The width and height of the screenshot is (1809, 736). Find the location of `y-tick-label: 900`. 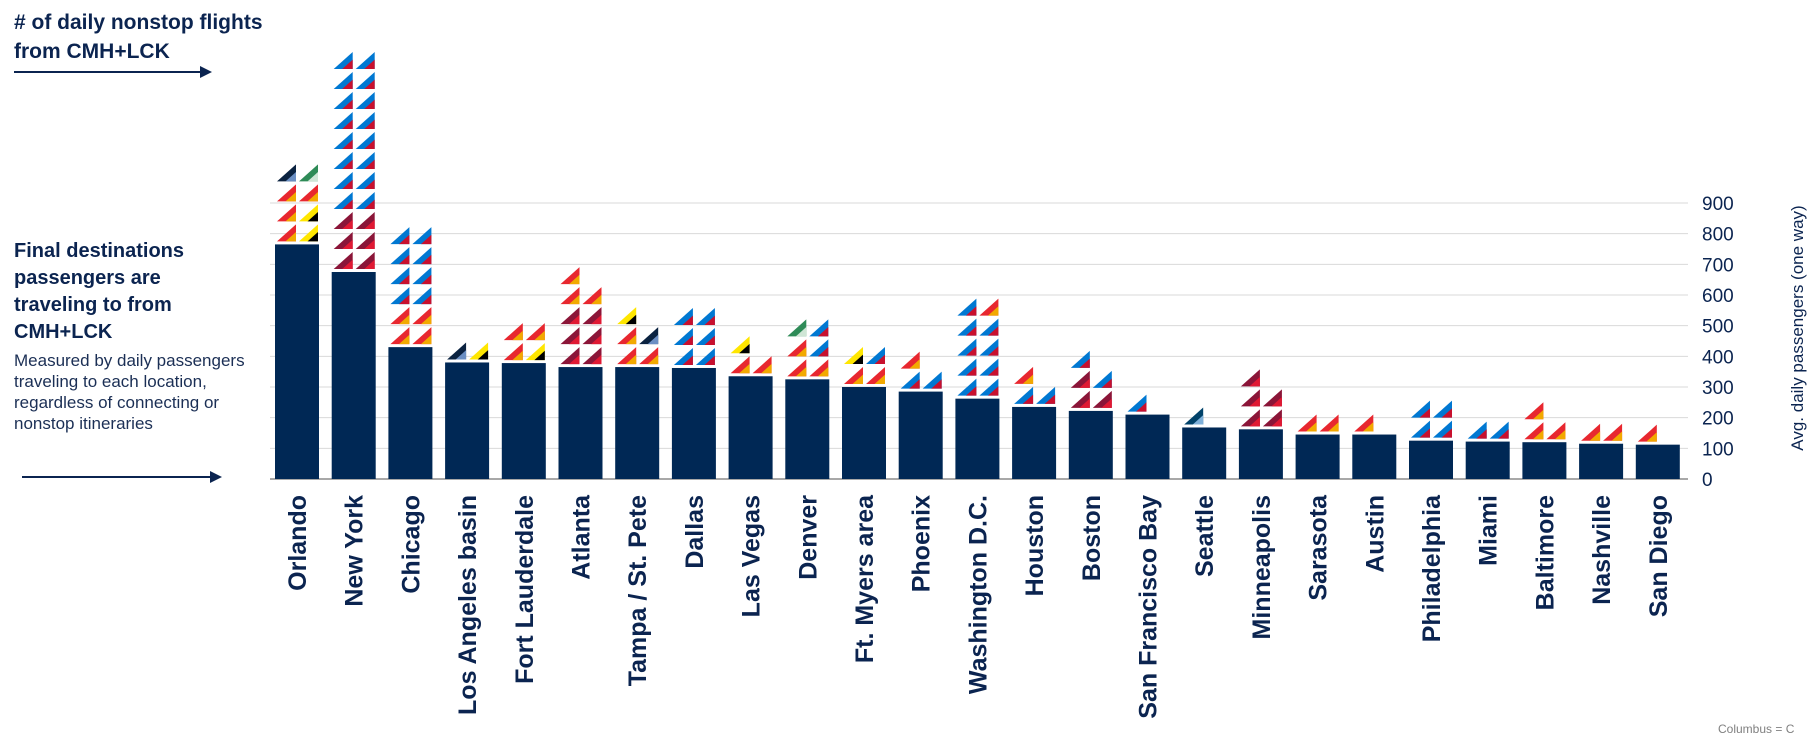

y-tick-label: 900 is located at coordinates (1718, 204).